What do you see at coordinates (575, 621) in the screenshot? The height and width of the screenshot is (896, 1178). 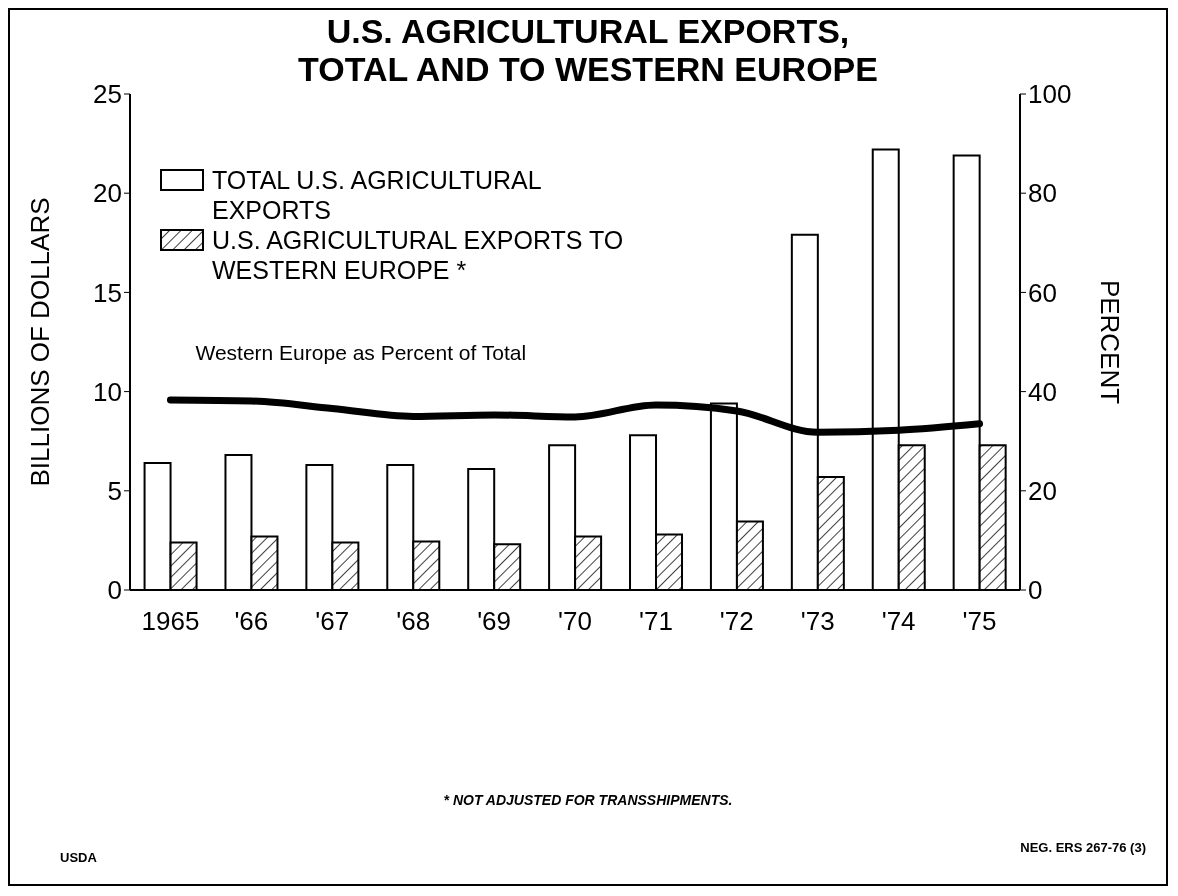 I see `x-tick-label: '70` at bounding box center [575, 621].